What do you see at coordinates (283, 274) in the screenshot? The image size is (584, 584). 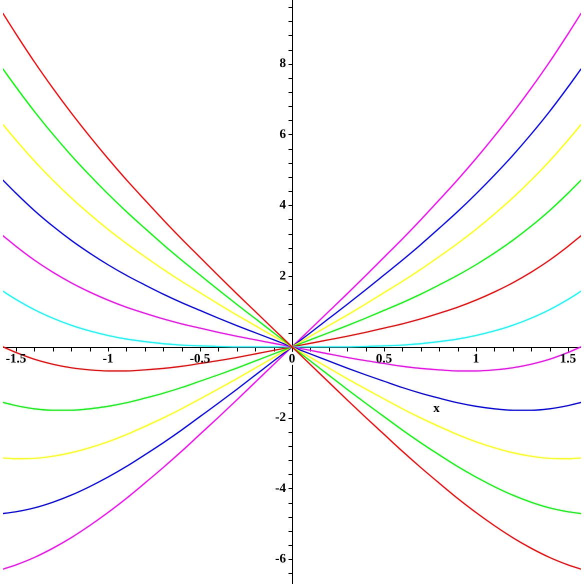 I see `y-tick-label: 2` at bounding box center [283, 274].